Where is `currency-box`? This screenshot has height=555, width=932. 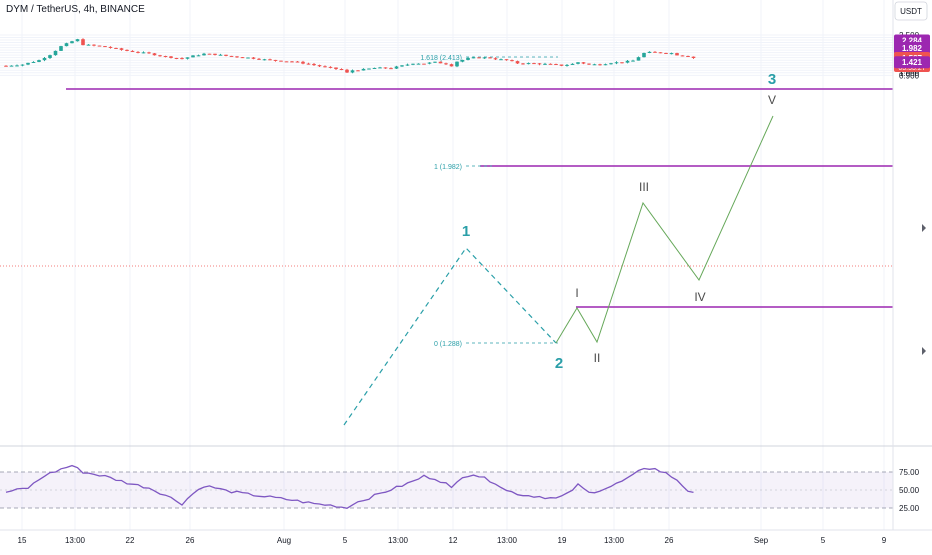
currency-box is located at coordinates (911, 11).